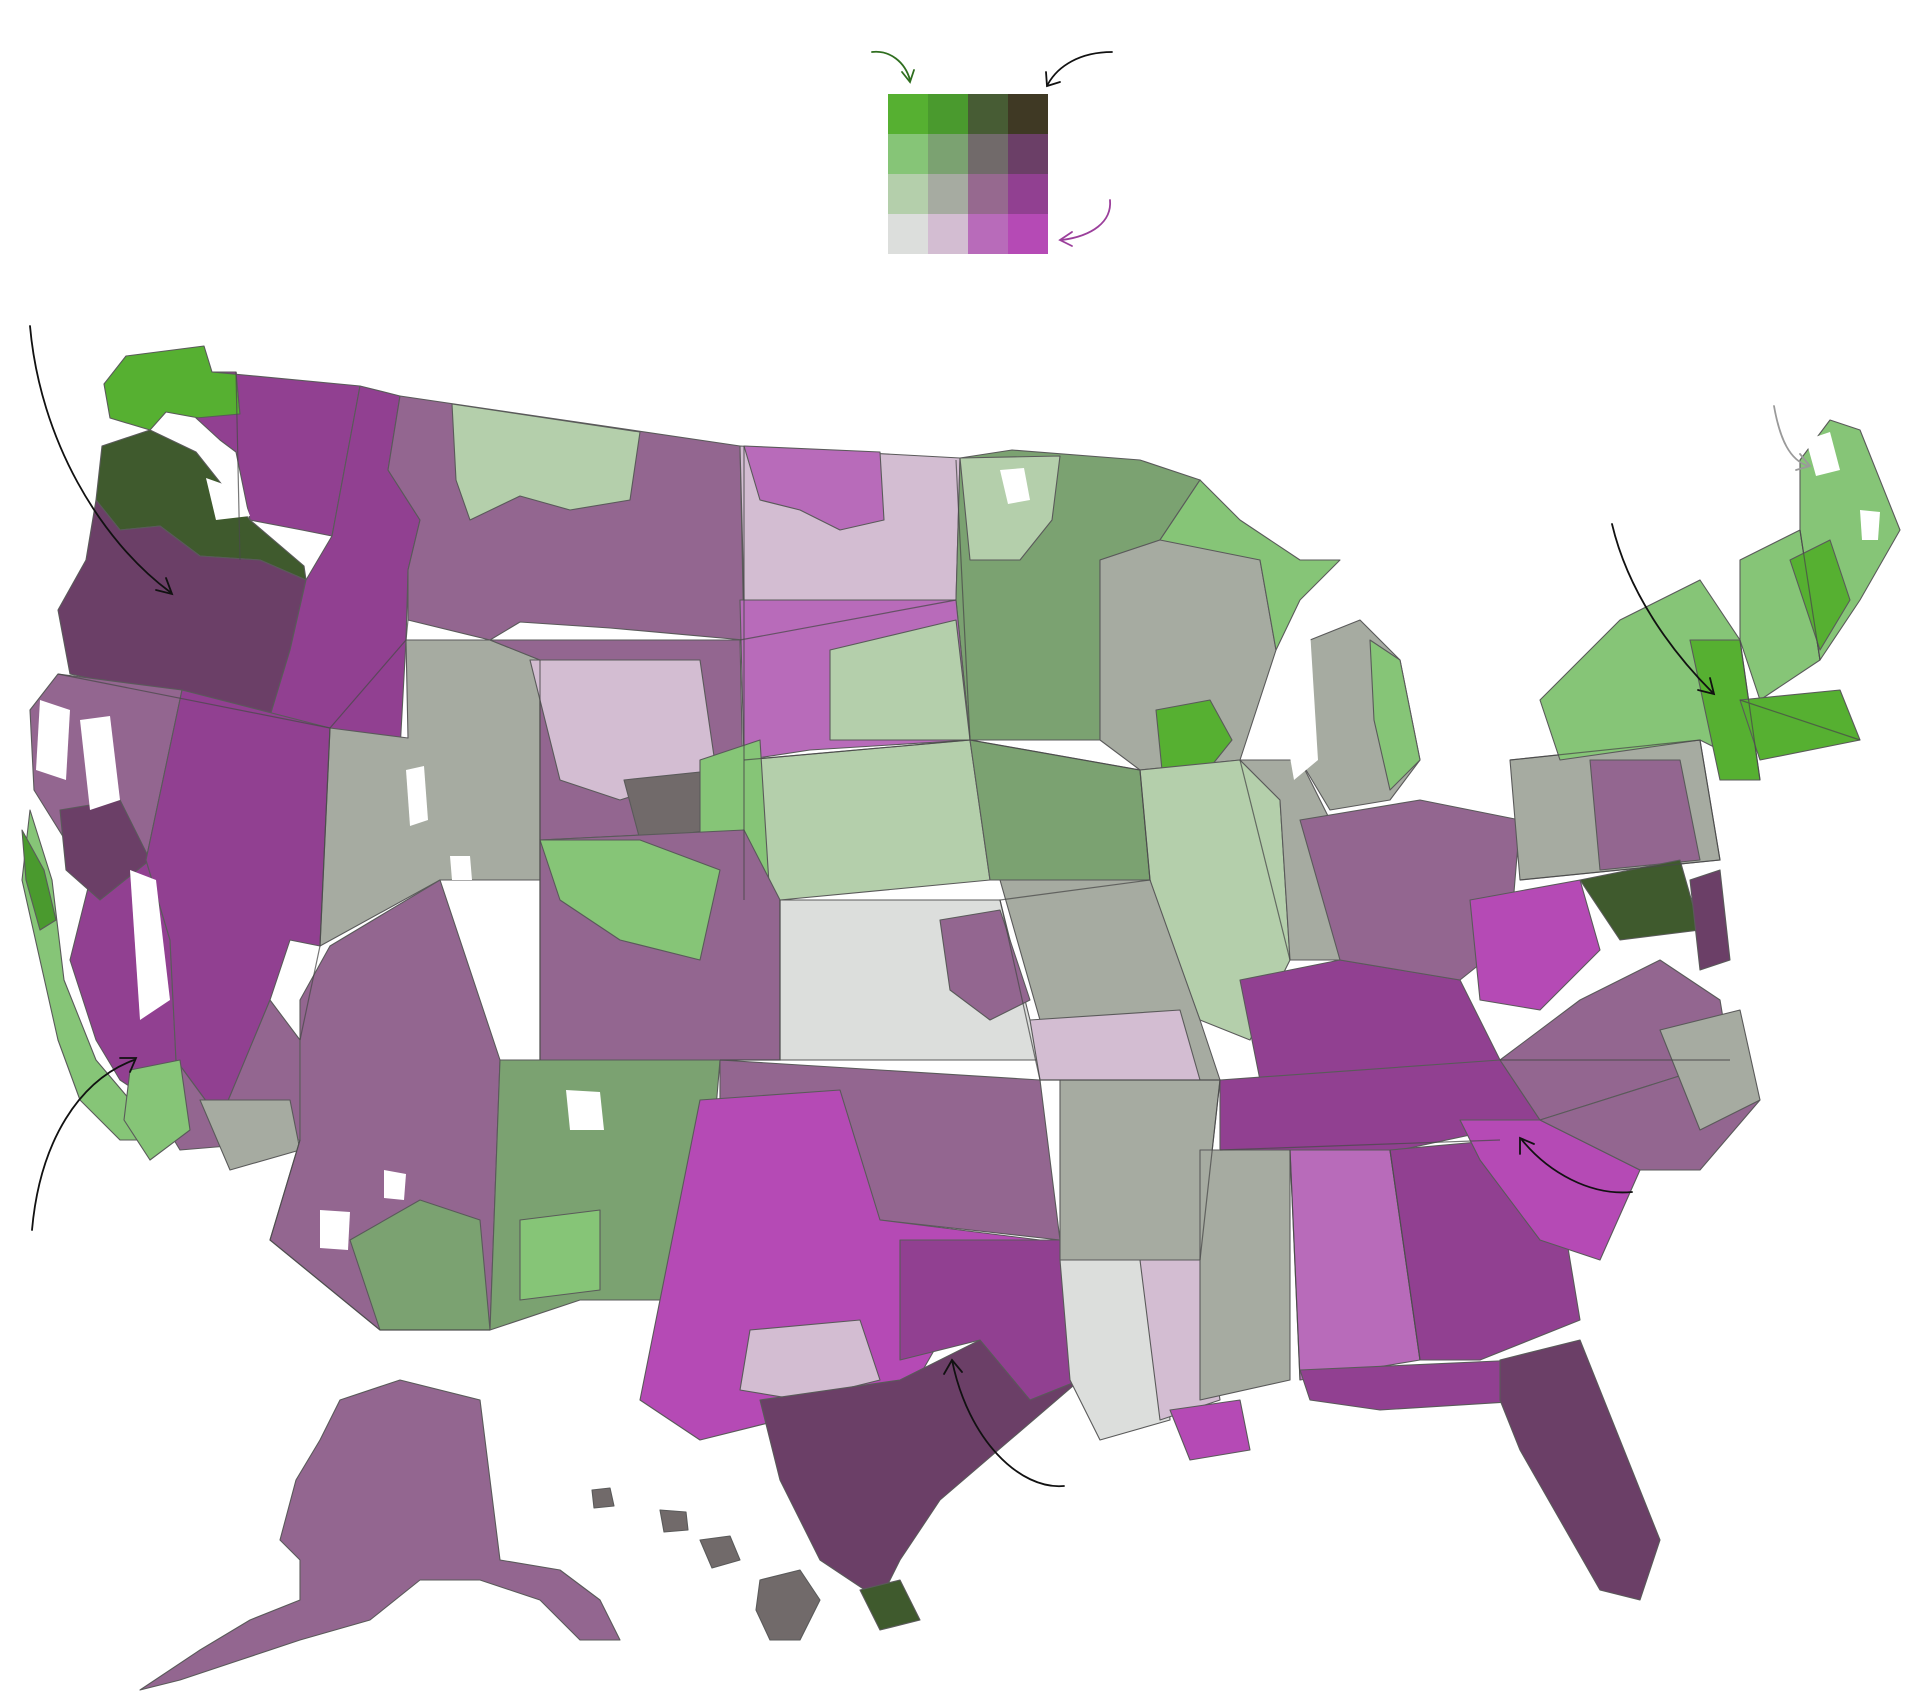 Image resolution: width=1920 pixels, height=1702 pixels. What do you see at coordinates (380, 1535) in the screenshot?
I see `region-alaska` at bounding box center [380, 1535].